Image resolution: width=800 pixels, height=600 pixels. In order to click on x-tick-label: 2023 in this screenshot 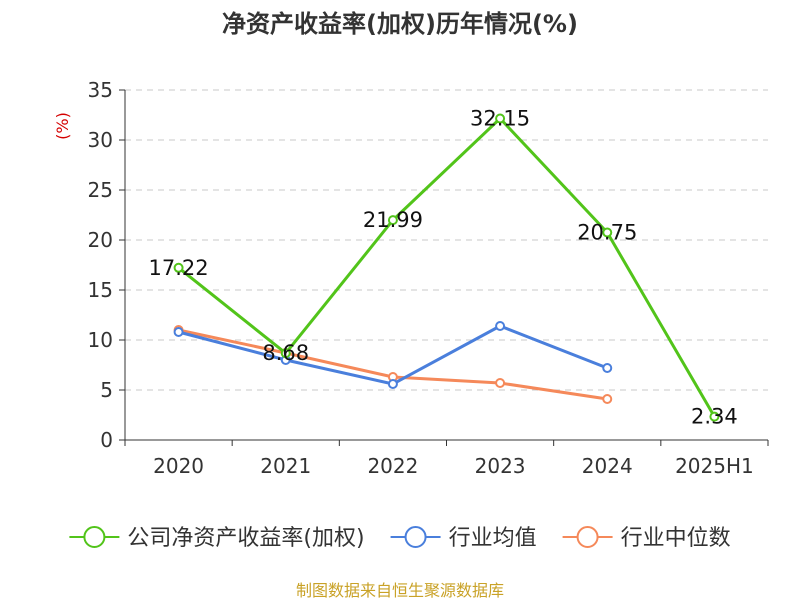, I will do `click(500, 466)`.